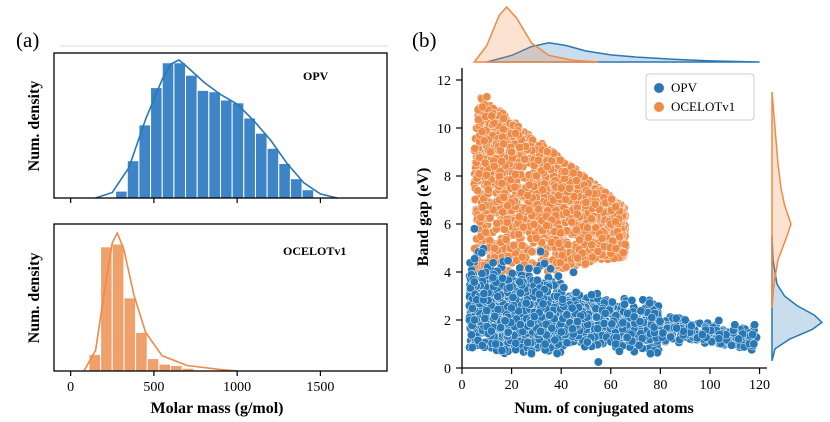 This screenshot has width=830, height=422. What do you see at coordinates (70, 387) in the screenshot?
I see `ocelot-xtick-label-0: 0` at bounding box center [70, 387].